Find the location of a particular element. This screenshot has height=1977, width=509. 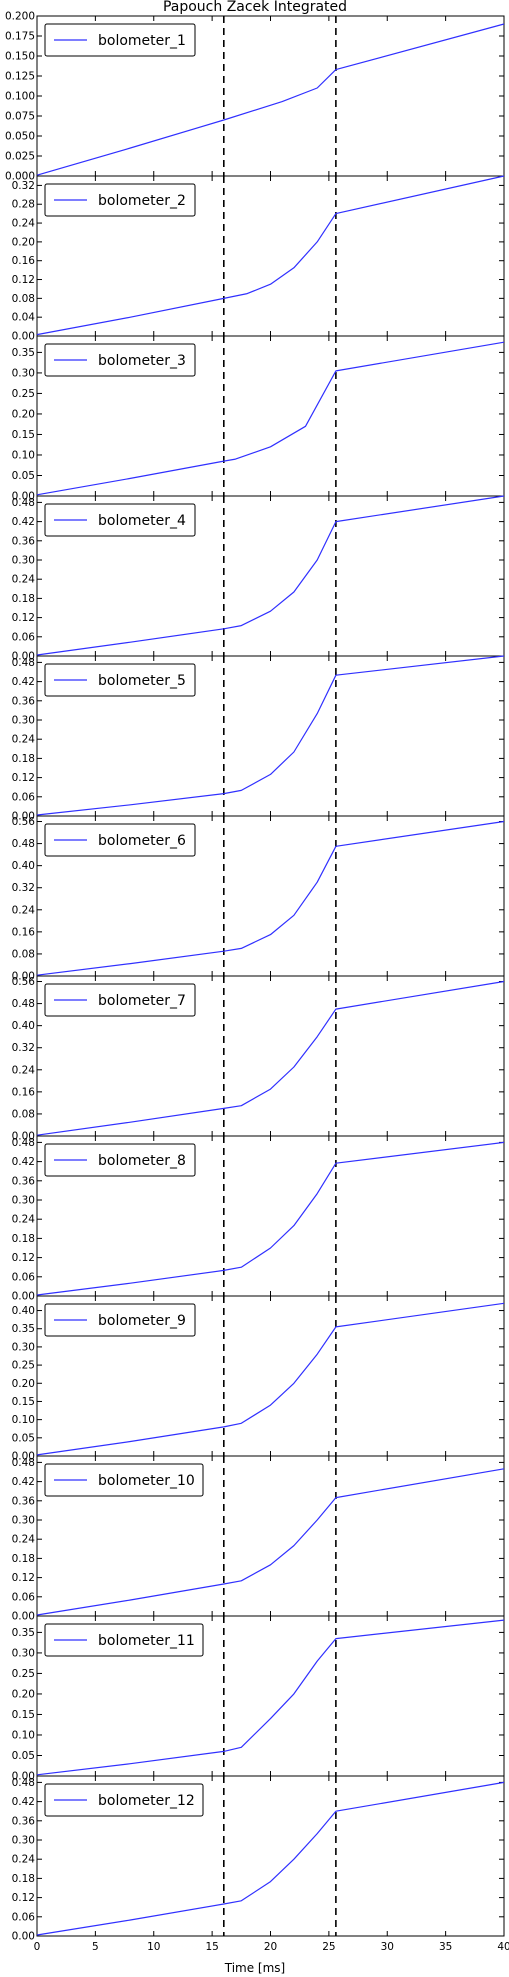

legend: bolometer_2 is located at coordinates (120, 200).